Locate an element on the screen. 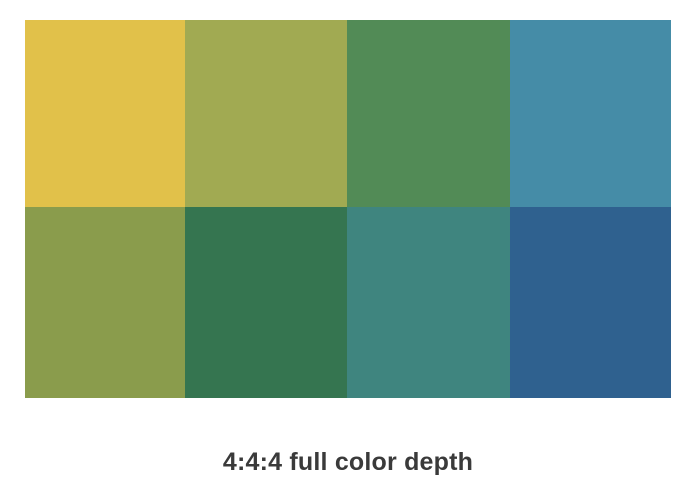  swatch-row1-col4 is located at coordinates (590, 113).